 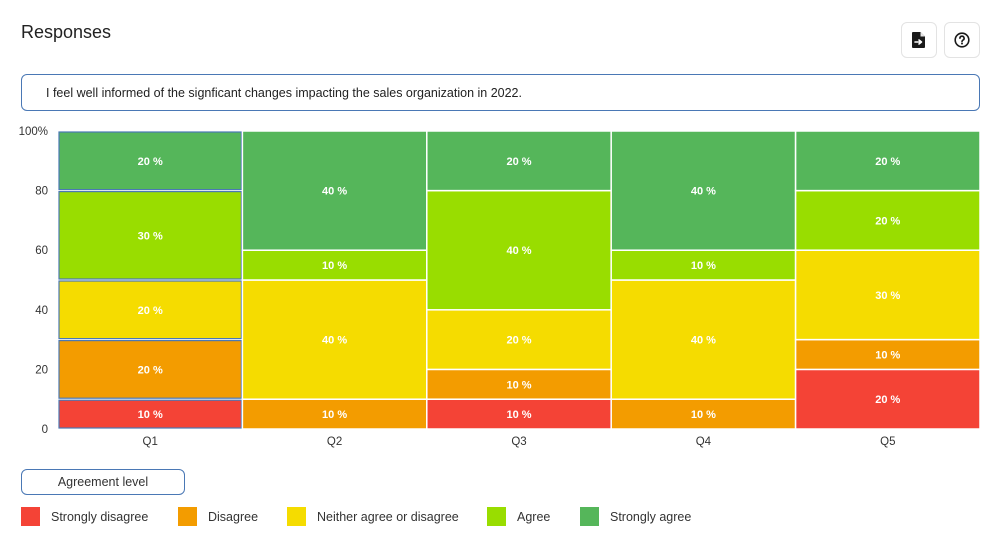 What do you see at coordinates (887, 442) in the screenshot?
I see `x-tick-label: Q5` at bounding box center [887, 442].